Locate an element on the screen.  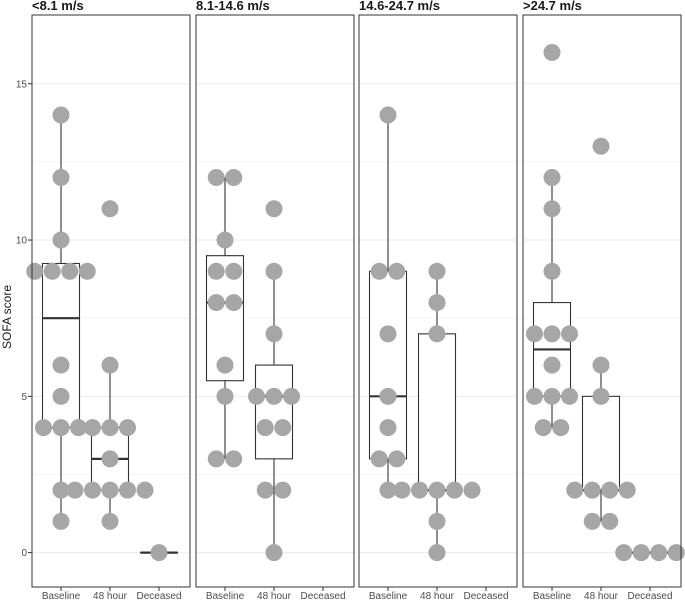
facet-title: 14.6-24.7 m/s is located at coordinates (399, 6).